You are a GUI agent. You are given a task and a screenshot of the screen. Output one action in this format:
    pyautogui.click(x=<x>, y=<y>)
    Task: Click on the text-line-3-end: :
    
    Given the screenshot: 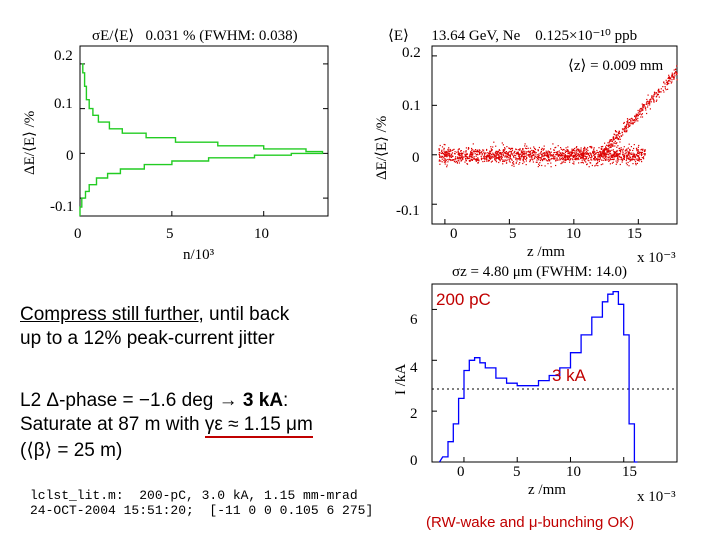 What is the action you would take?
    pyautogui.click(x=286, y=400)
    